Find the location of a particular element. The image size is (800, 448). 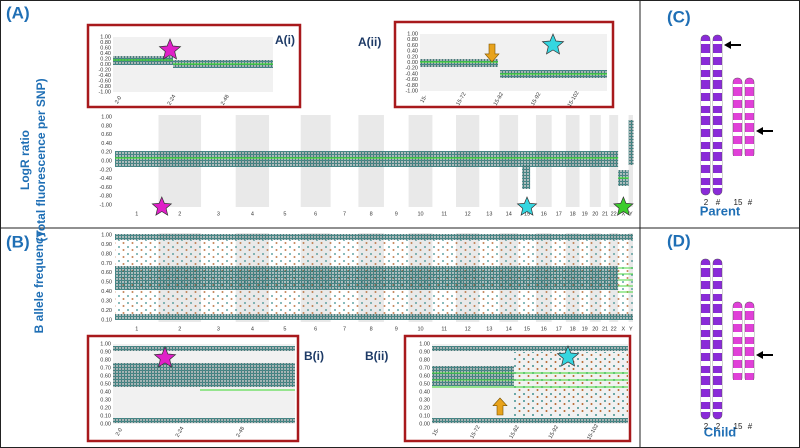

x-tick-label: 2-24 is located at coordinates (180, 432).